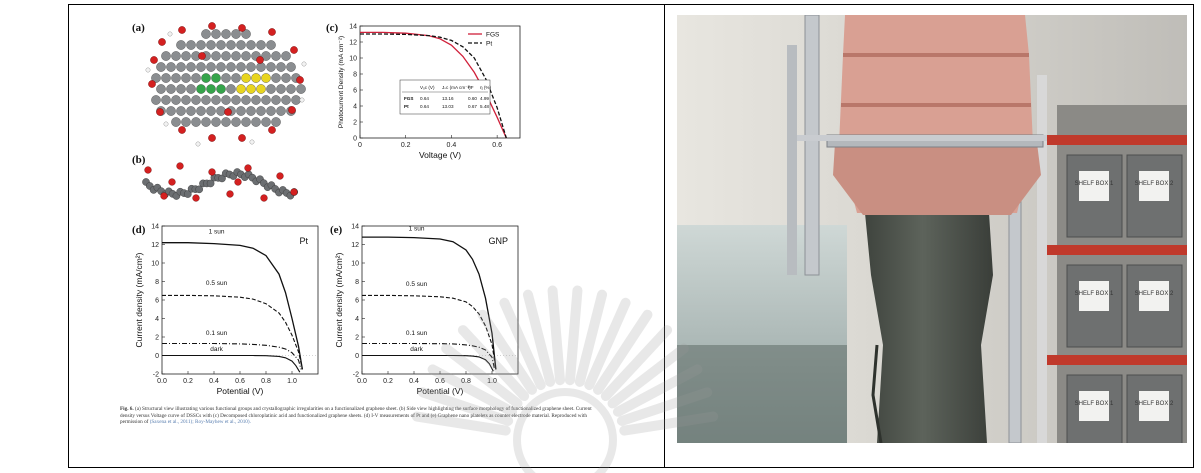 The image size is (1201, 473). What do you see at coordinates (489, 44) in the screenshot?
I see `legend-label-Pt: Pt` at bounding box center [489, 44].